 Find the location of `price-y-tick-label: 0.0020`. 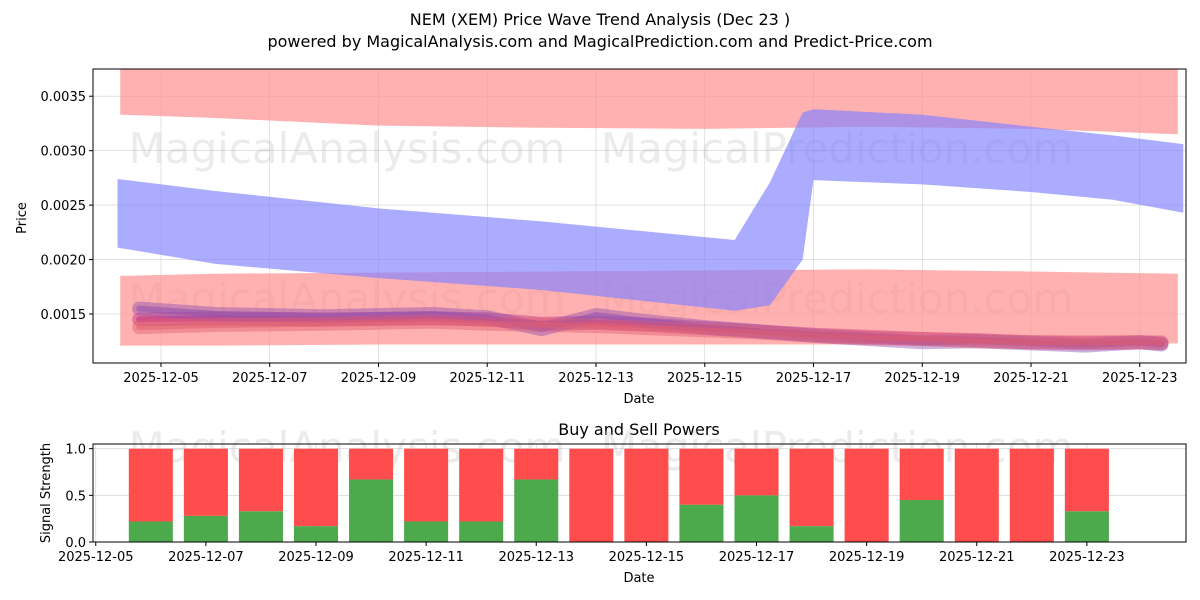

price-y-tick-label: 0.0020 is located at coordinates (64, 261).